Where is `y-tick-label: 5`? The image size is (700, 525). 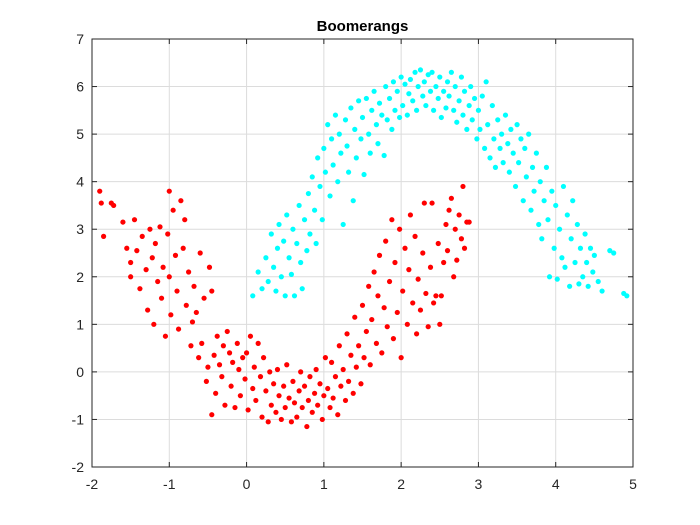
y-tick-label: 5 is located at coordinates (80, 134).